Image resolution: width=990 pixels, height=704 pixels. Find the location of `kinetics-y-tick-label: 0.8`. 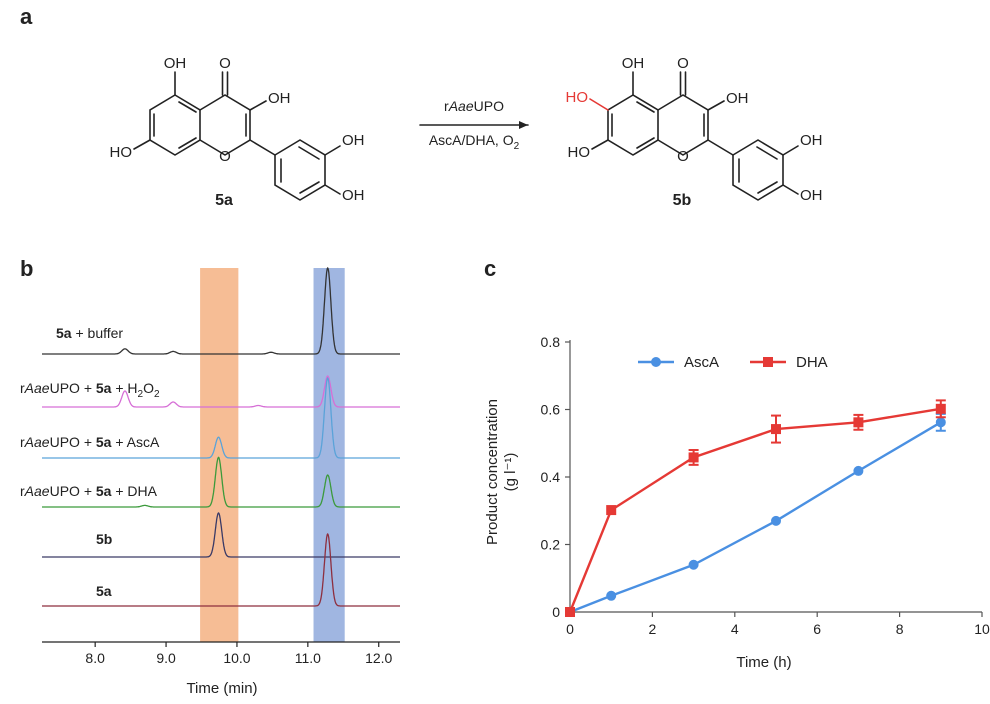

kinetics-y-tick-label: 0.8 is located at coordinates (551, 342).